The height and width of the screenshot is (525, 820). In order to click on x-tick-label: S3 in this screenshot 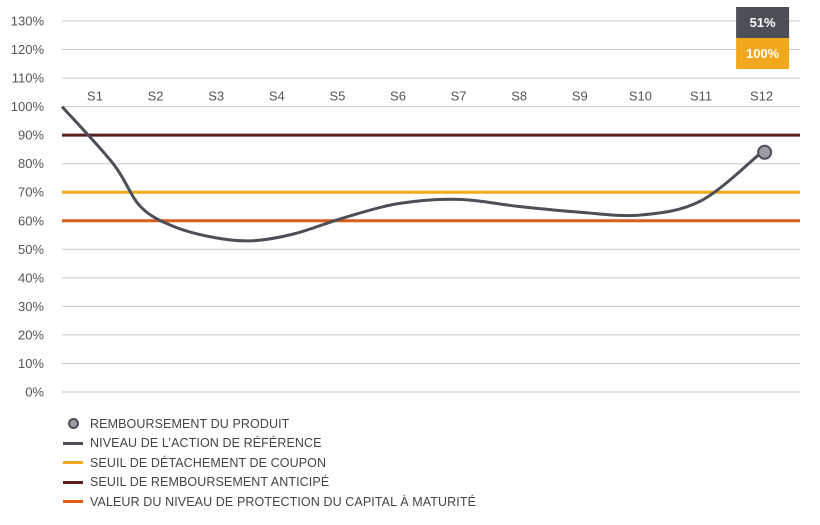, I will do `click(216, 96)`.